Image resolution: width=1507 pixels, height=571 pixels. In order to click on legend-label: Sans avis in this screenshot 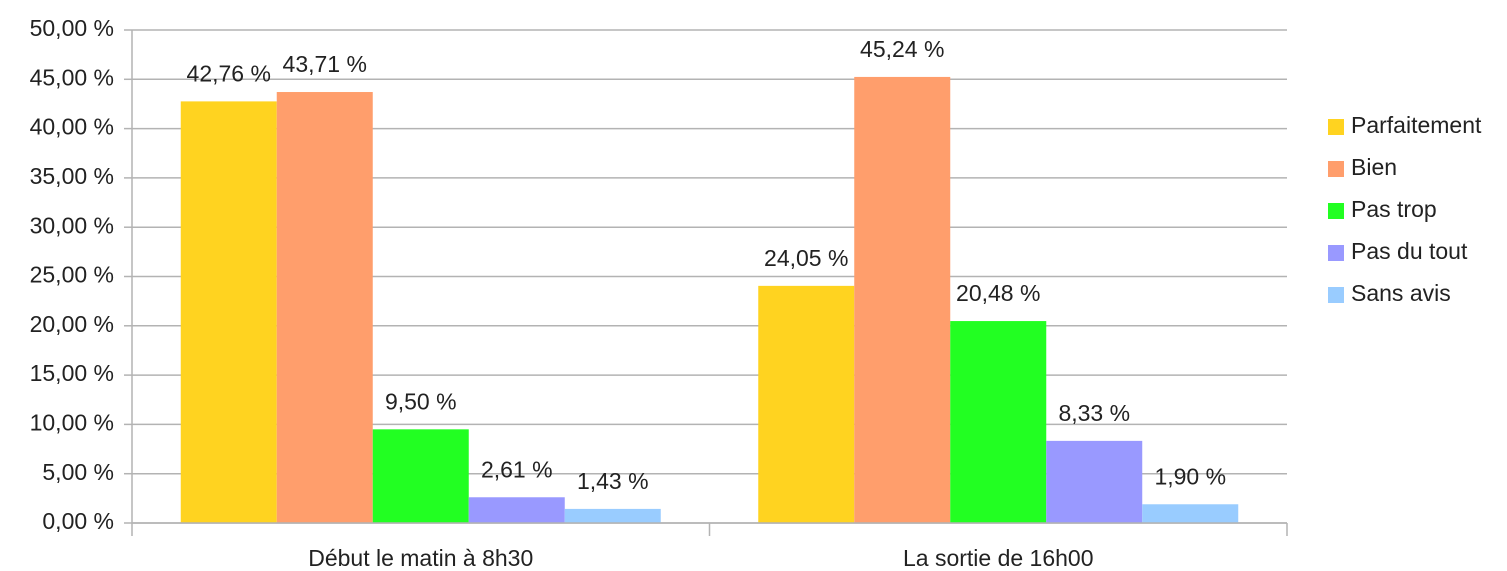, I will do `click(1401, 293)`.